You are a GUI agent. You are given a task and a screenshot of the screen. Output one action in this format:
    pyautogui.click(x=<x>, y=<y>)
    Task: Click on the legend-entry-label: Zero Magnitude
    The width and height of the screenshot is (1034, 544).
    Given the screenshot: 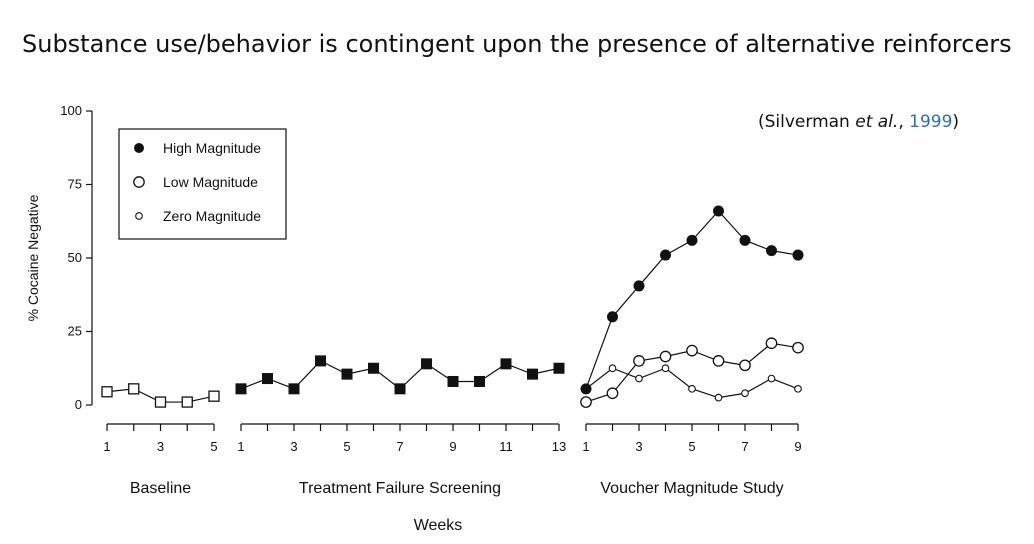 What is the action you would take?
    pyautogui.click(x=212, y=216)
    